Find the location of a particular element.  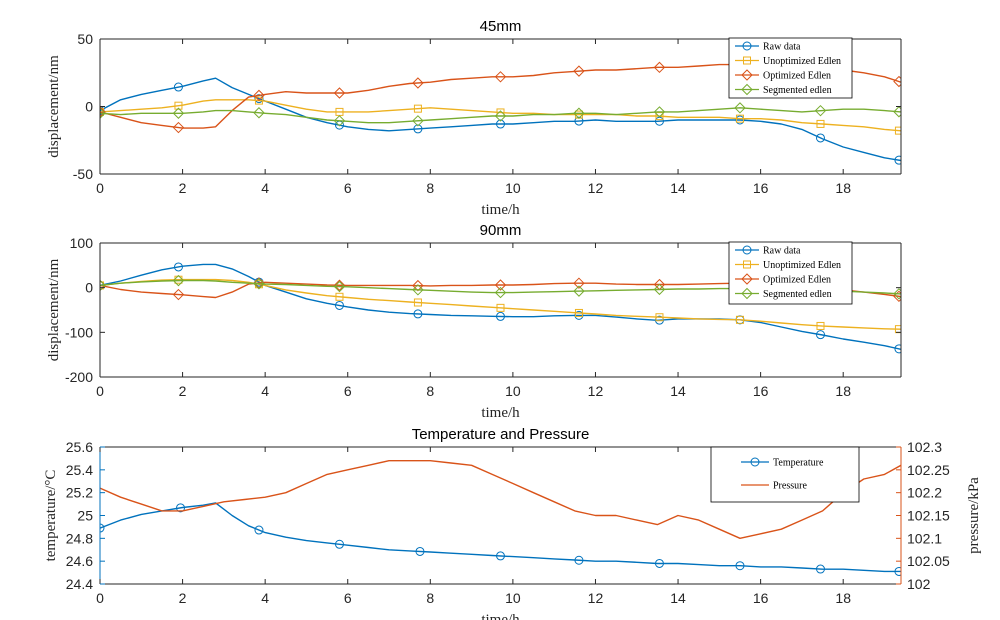

legend-label-2: Pressure is located at coordinates (790, 486).